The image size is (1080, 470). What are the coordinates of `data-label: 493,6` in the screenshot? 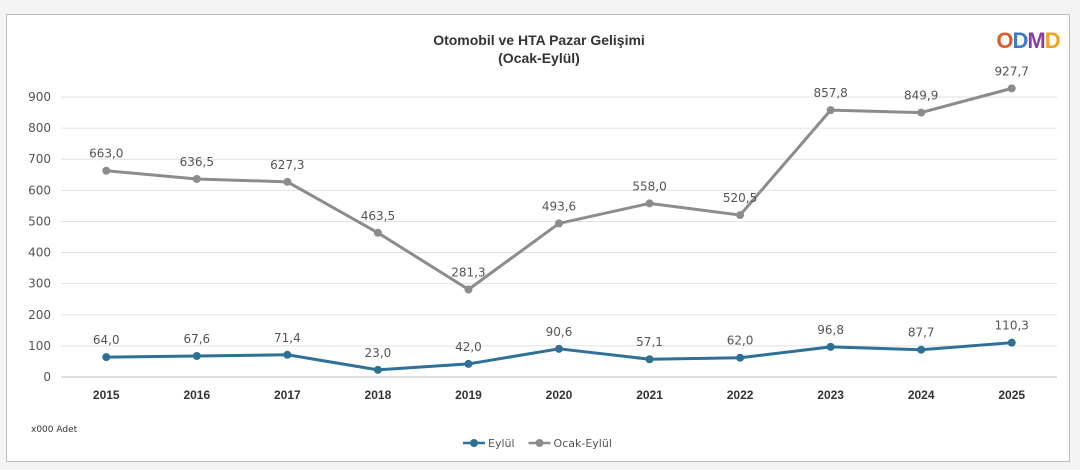 It's located at (559, 206).